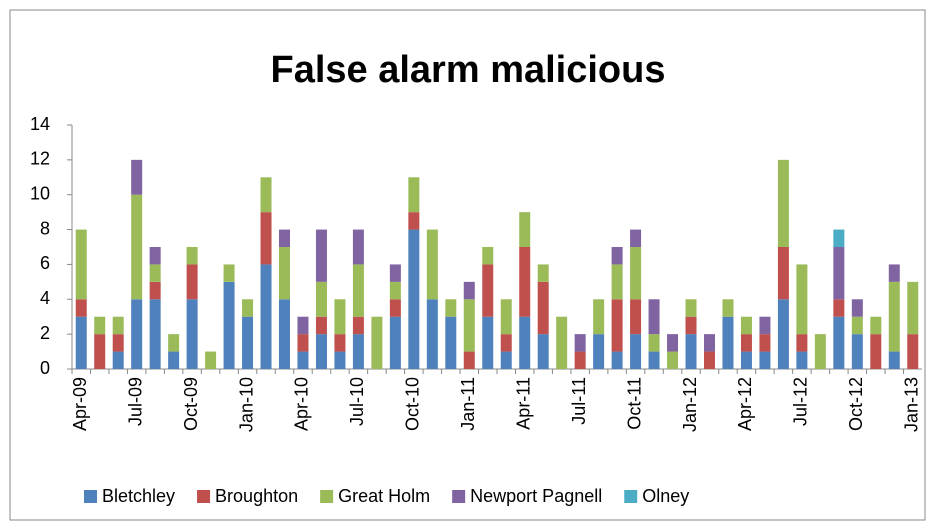 This screenshot has height=531, width=936. I want to click on x-tick-label: Jul-10, so click(357, 401).